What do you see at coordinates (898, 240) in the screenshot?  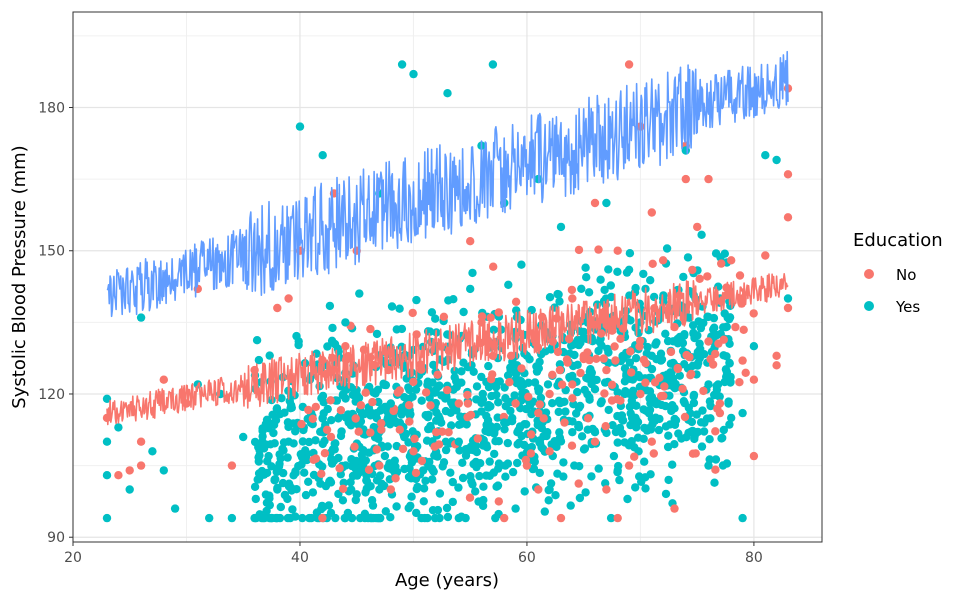 I see `legend-title: Education` at bounding box center [898, 240].